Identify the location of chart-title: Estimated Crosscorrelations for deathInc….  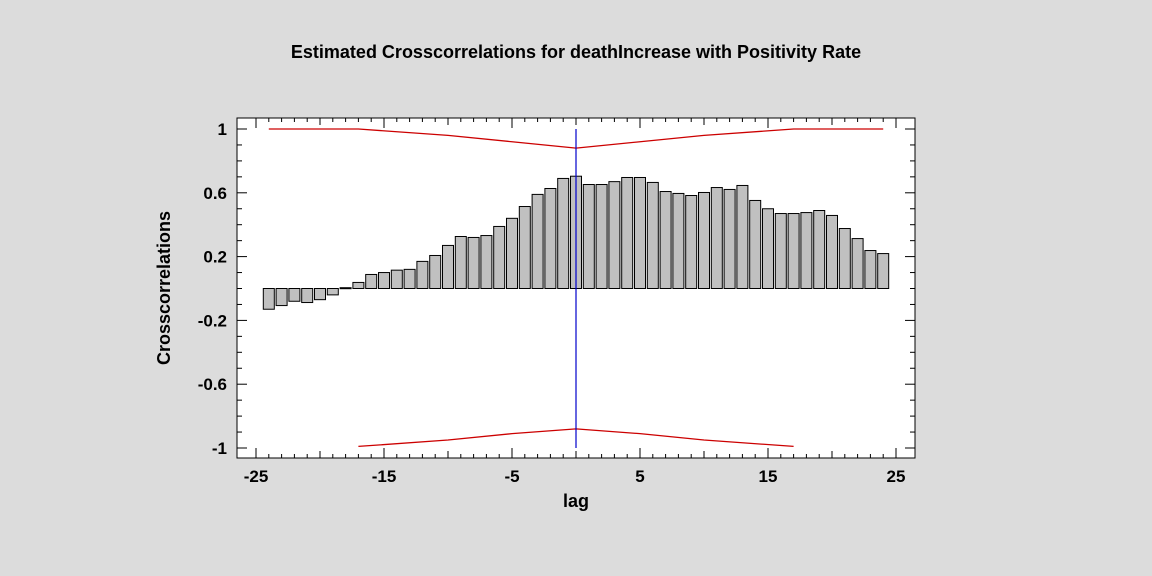
(576, 52).